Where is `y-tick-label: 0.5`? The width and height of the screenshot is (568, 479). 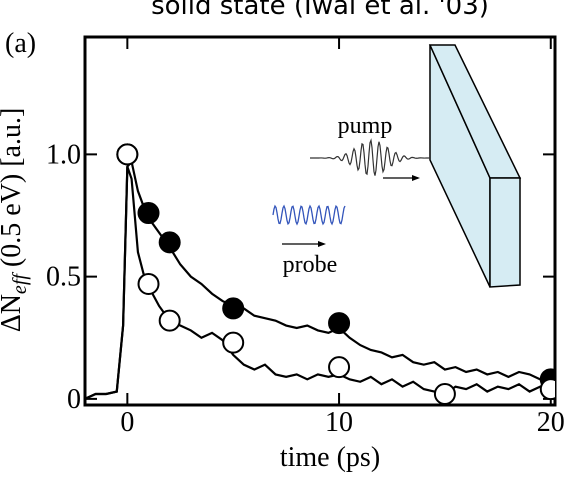
y-tick-label: 0.5 is located at coordinates (63, 277).